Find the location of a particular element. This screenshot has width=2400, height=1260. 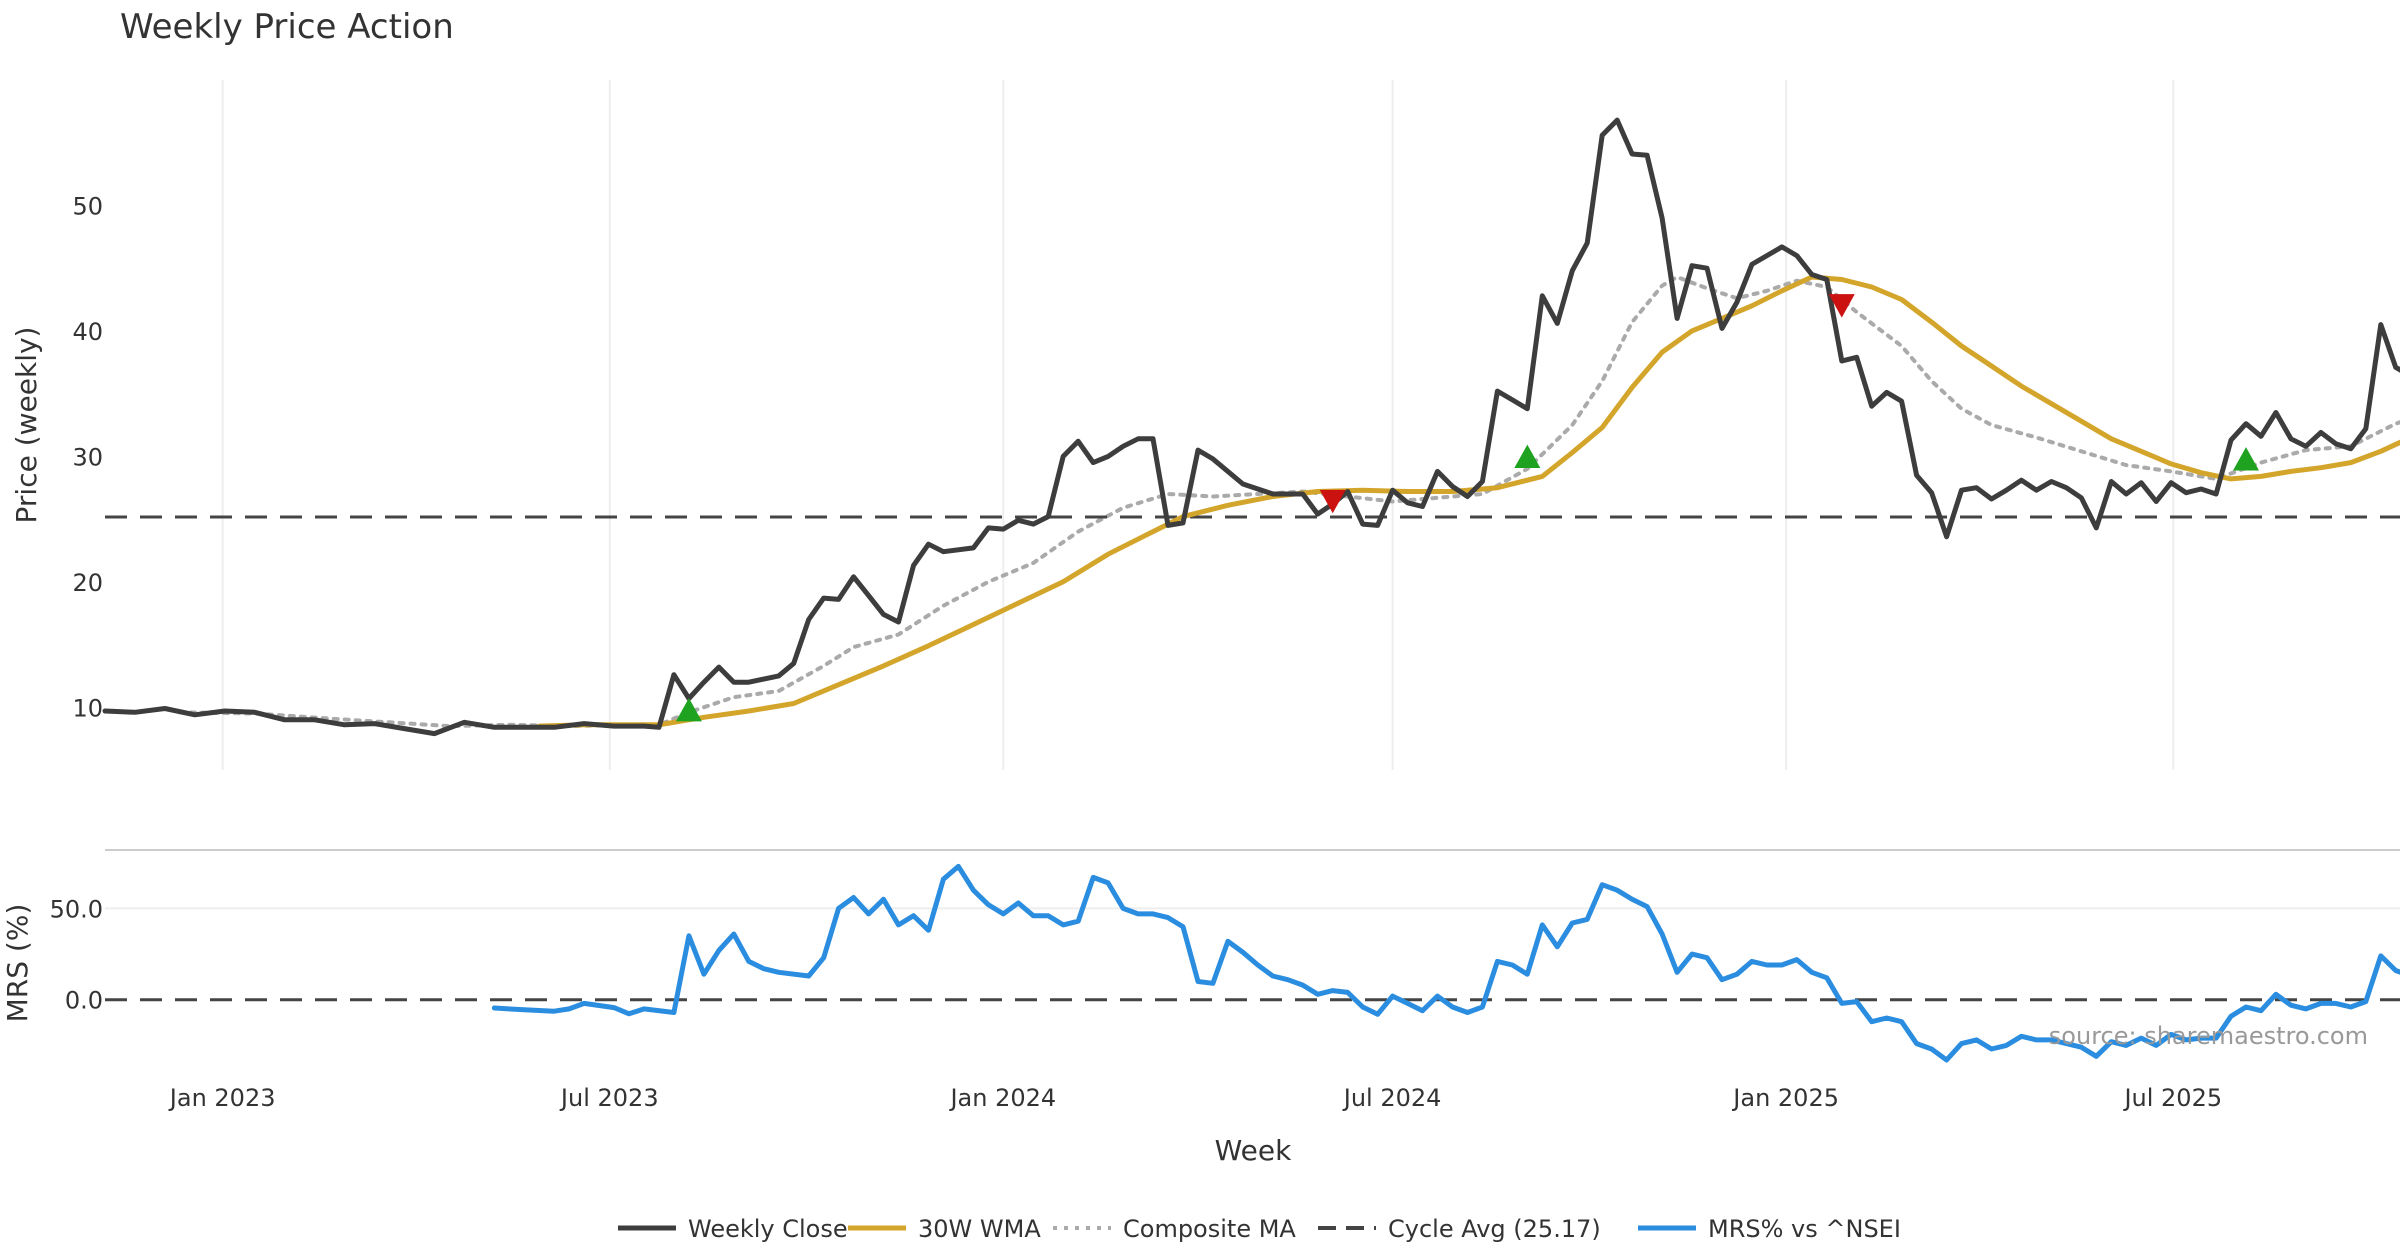

x-tick-label: Jan 2025 is located at coordinates (1785, 1098).